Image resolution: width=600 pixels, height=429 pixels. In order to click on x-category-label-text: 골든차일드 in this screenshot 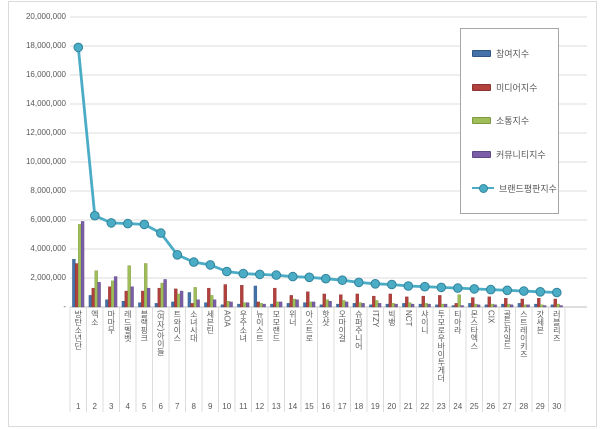, I will do `click(507, 330)`.